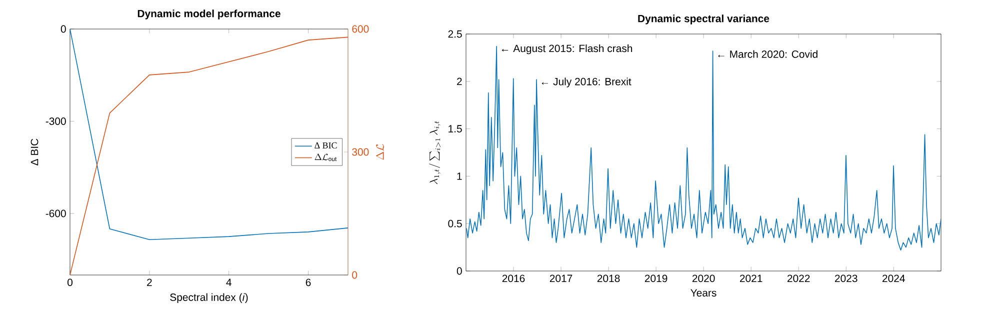  What do you see at coordinates (360, 29) in the screenshot?
I see `y2-tick-label: 600` at bounding box center [360, 29].